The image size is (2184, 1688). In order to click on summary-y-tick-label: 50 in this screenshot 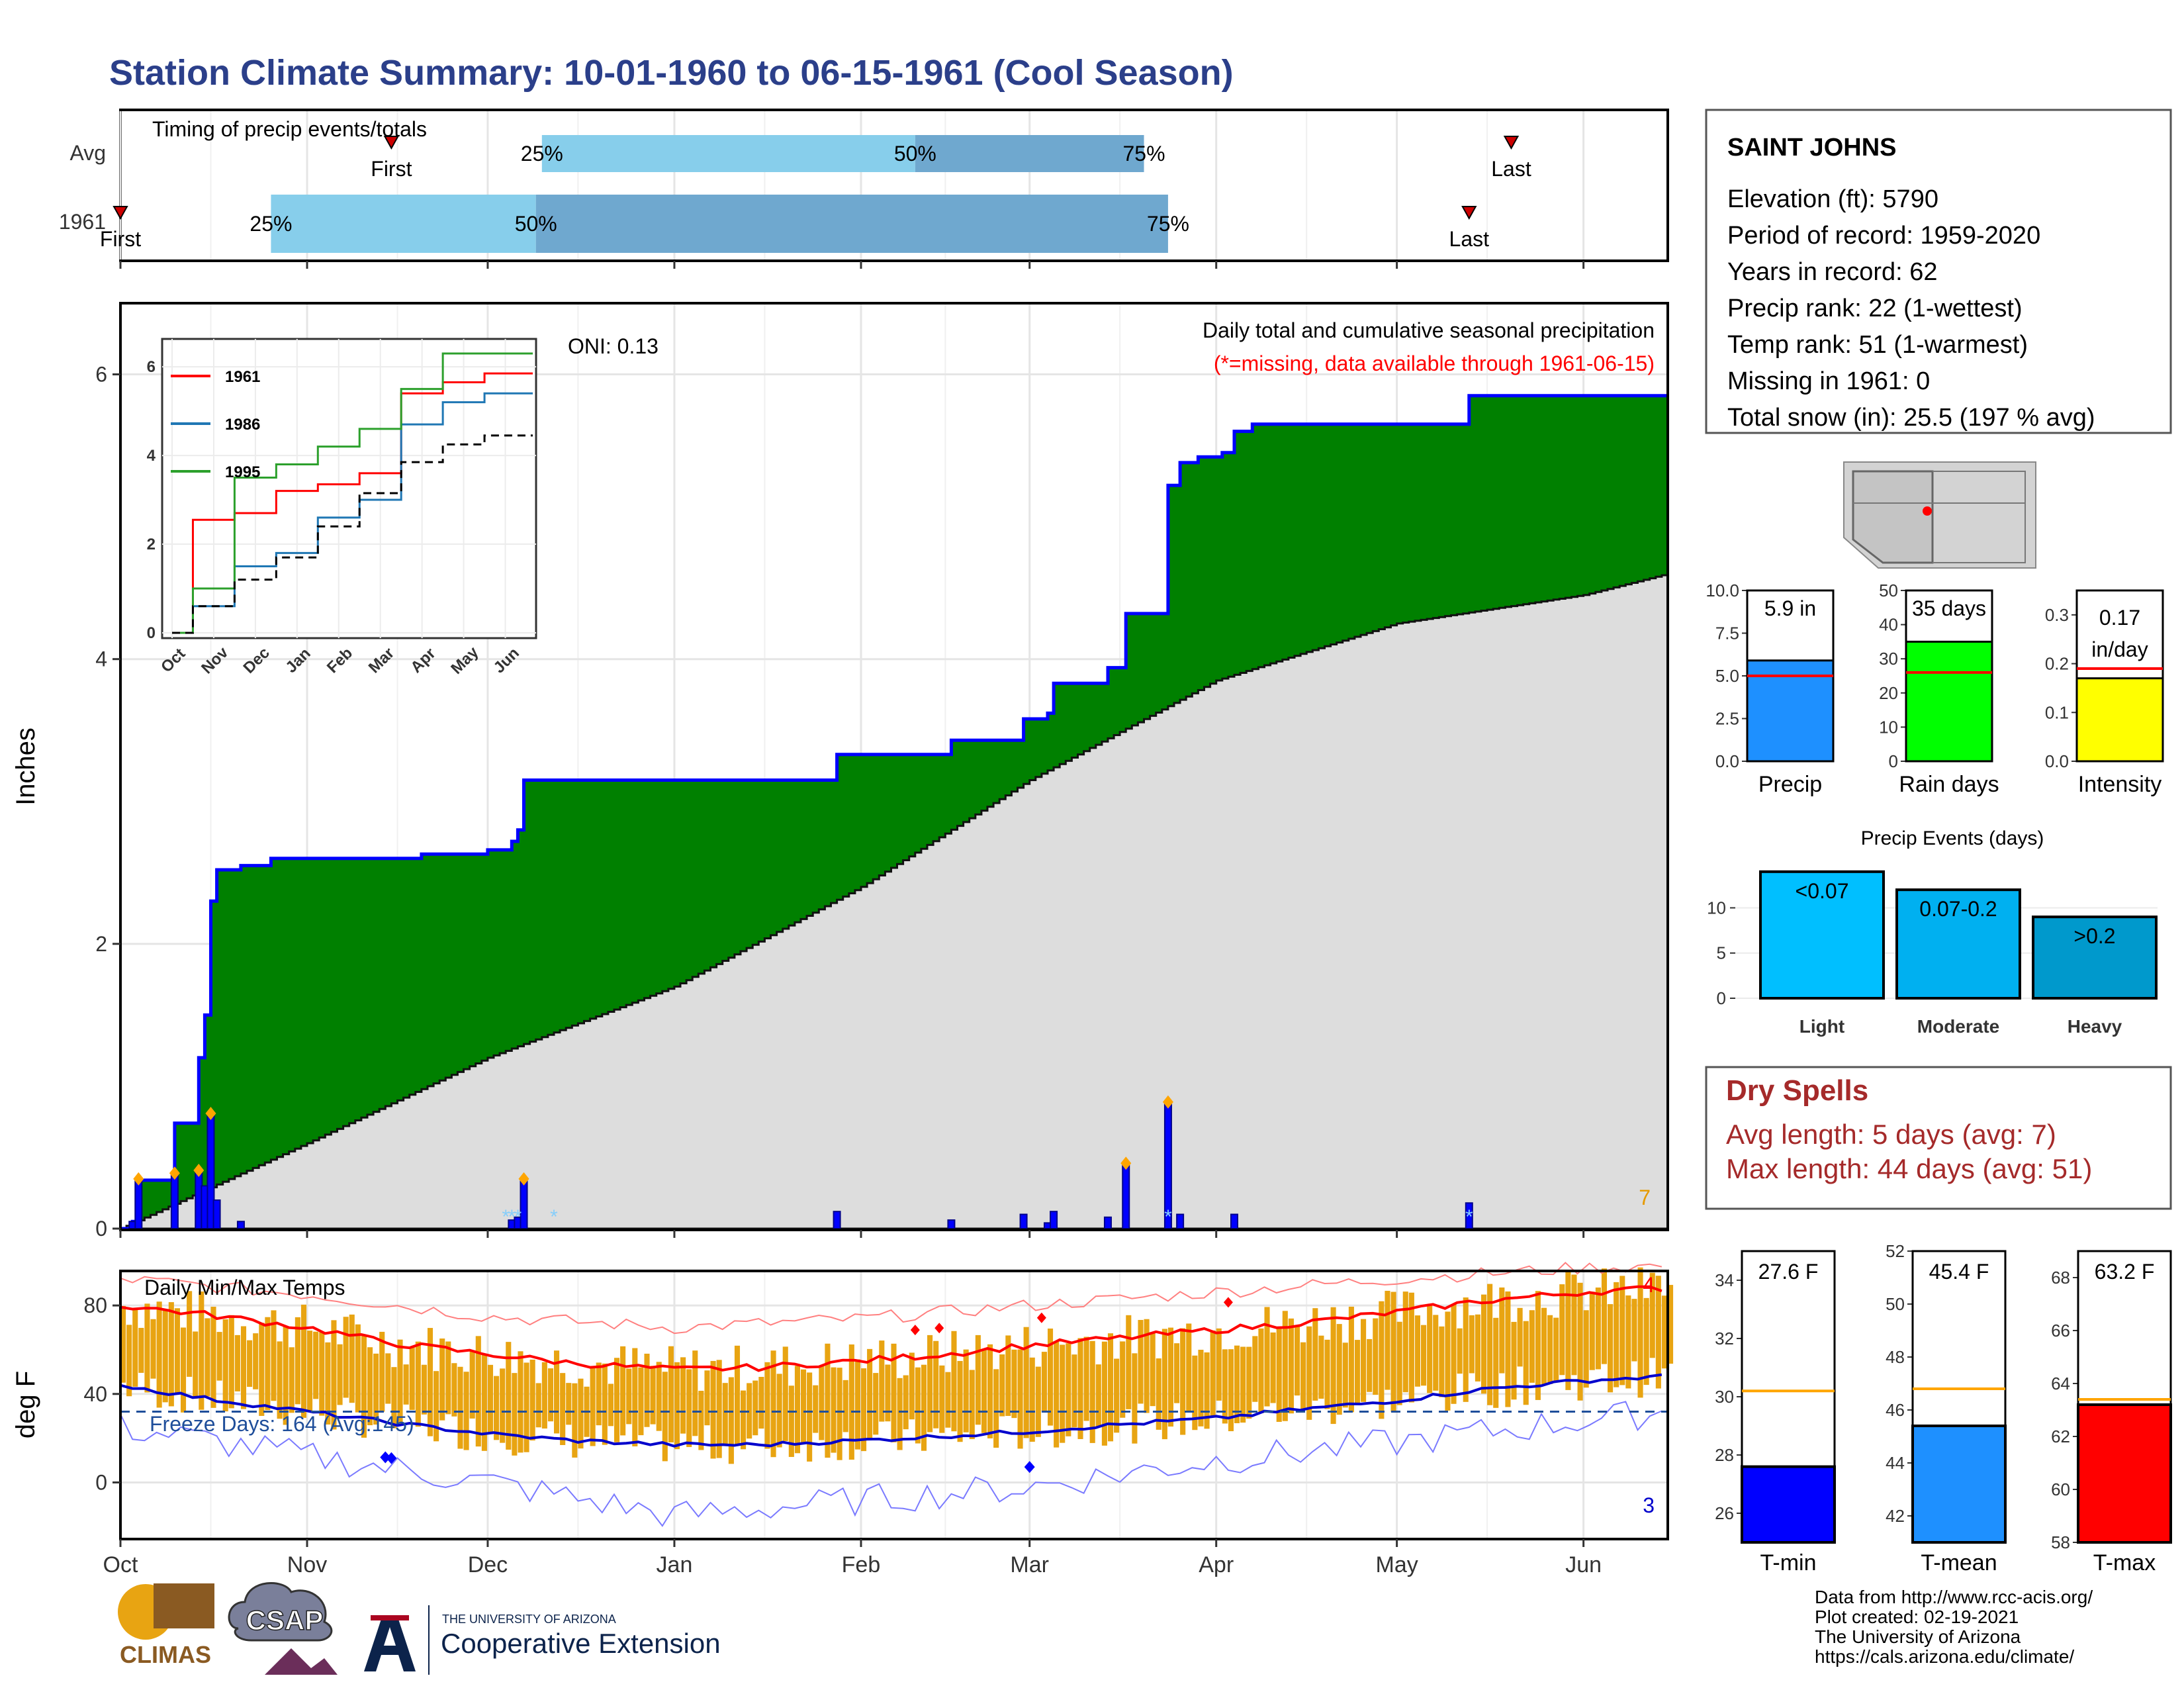, I will do `click(1888, 590)`.